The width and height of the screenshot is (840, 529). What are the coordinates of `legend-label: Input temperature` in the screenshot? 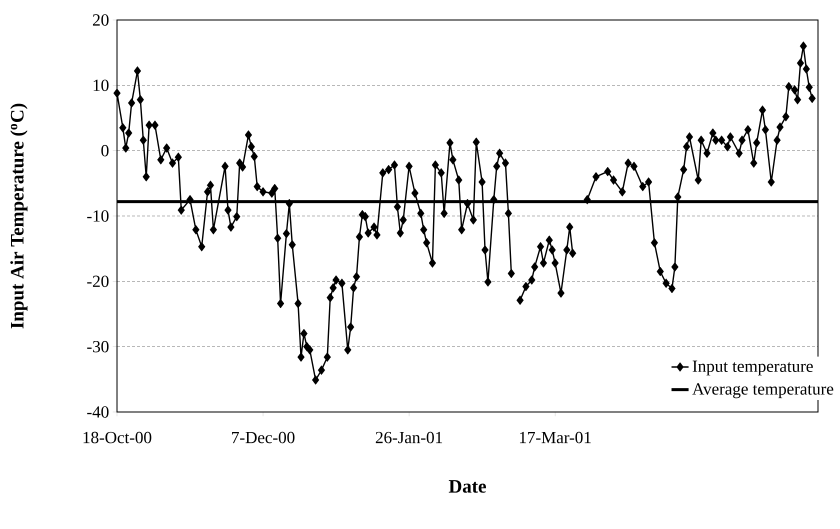 It's located at (752, 368).